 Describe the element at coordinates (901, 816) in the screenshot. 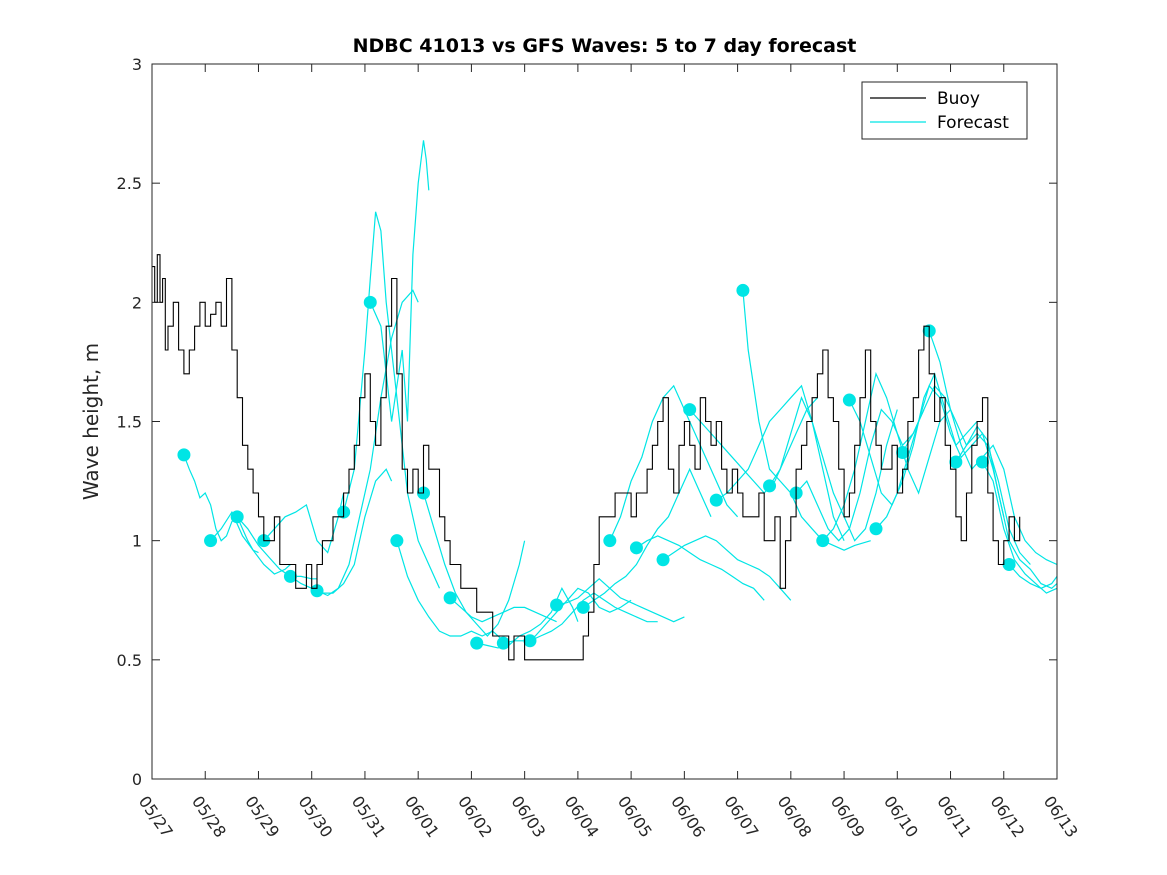

I see `x-tick-label-14: 06/10` at that location.